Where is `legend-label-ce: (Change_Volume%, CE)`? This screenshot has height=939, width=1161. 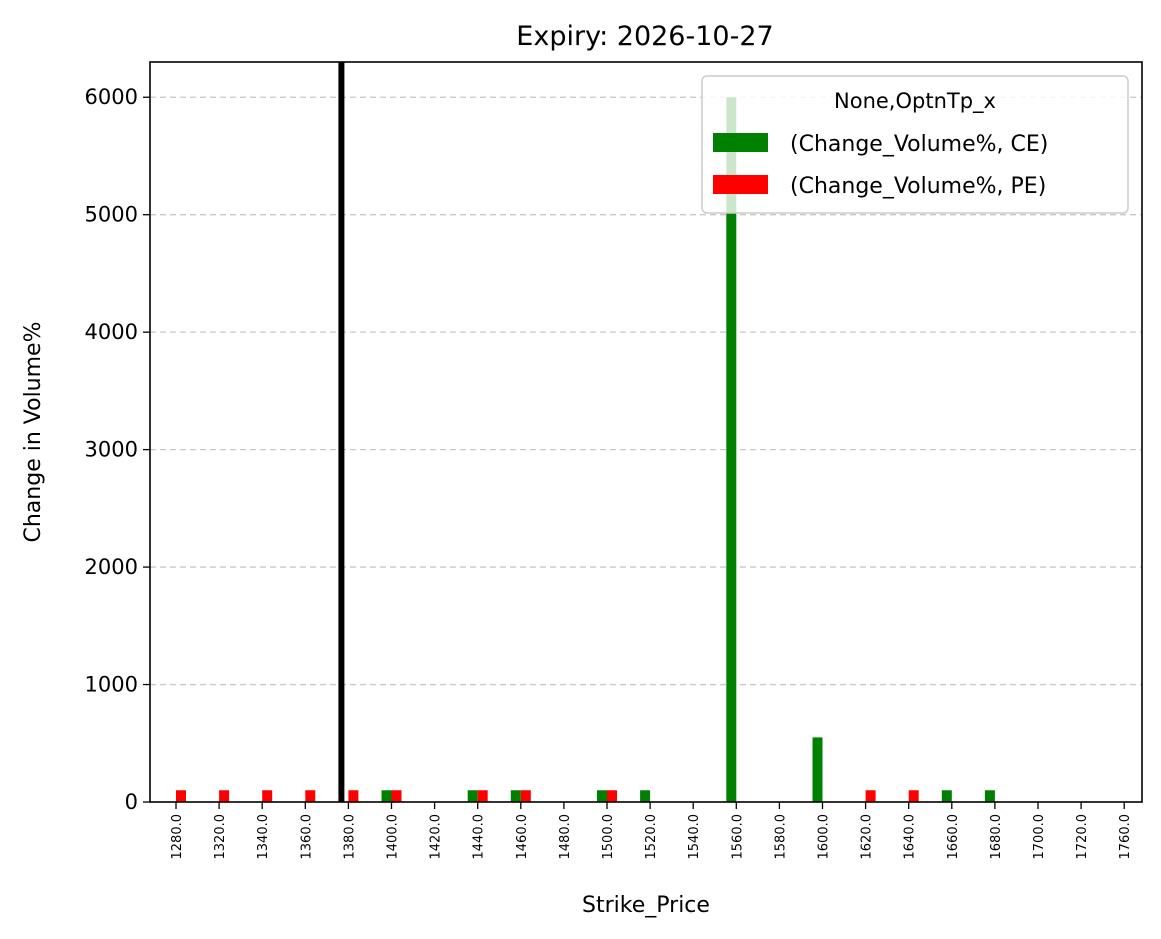
legend-label-ce: (Change_Volume%, CE) is located at coordinates (919, 144).